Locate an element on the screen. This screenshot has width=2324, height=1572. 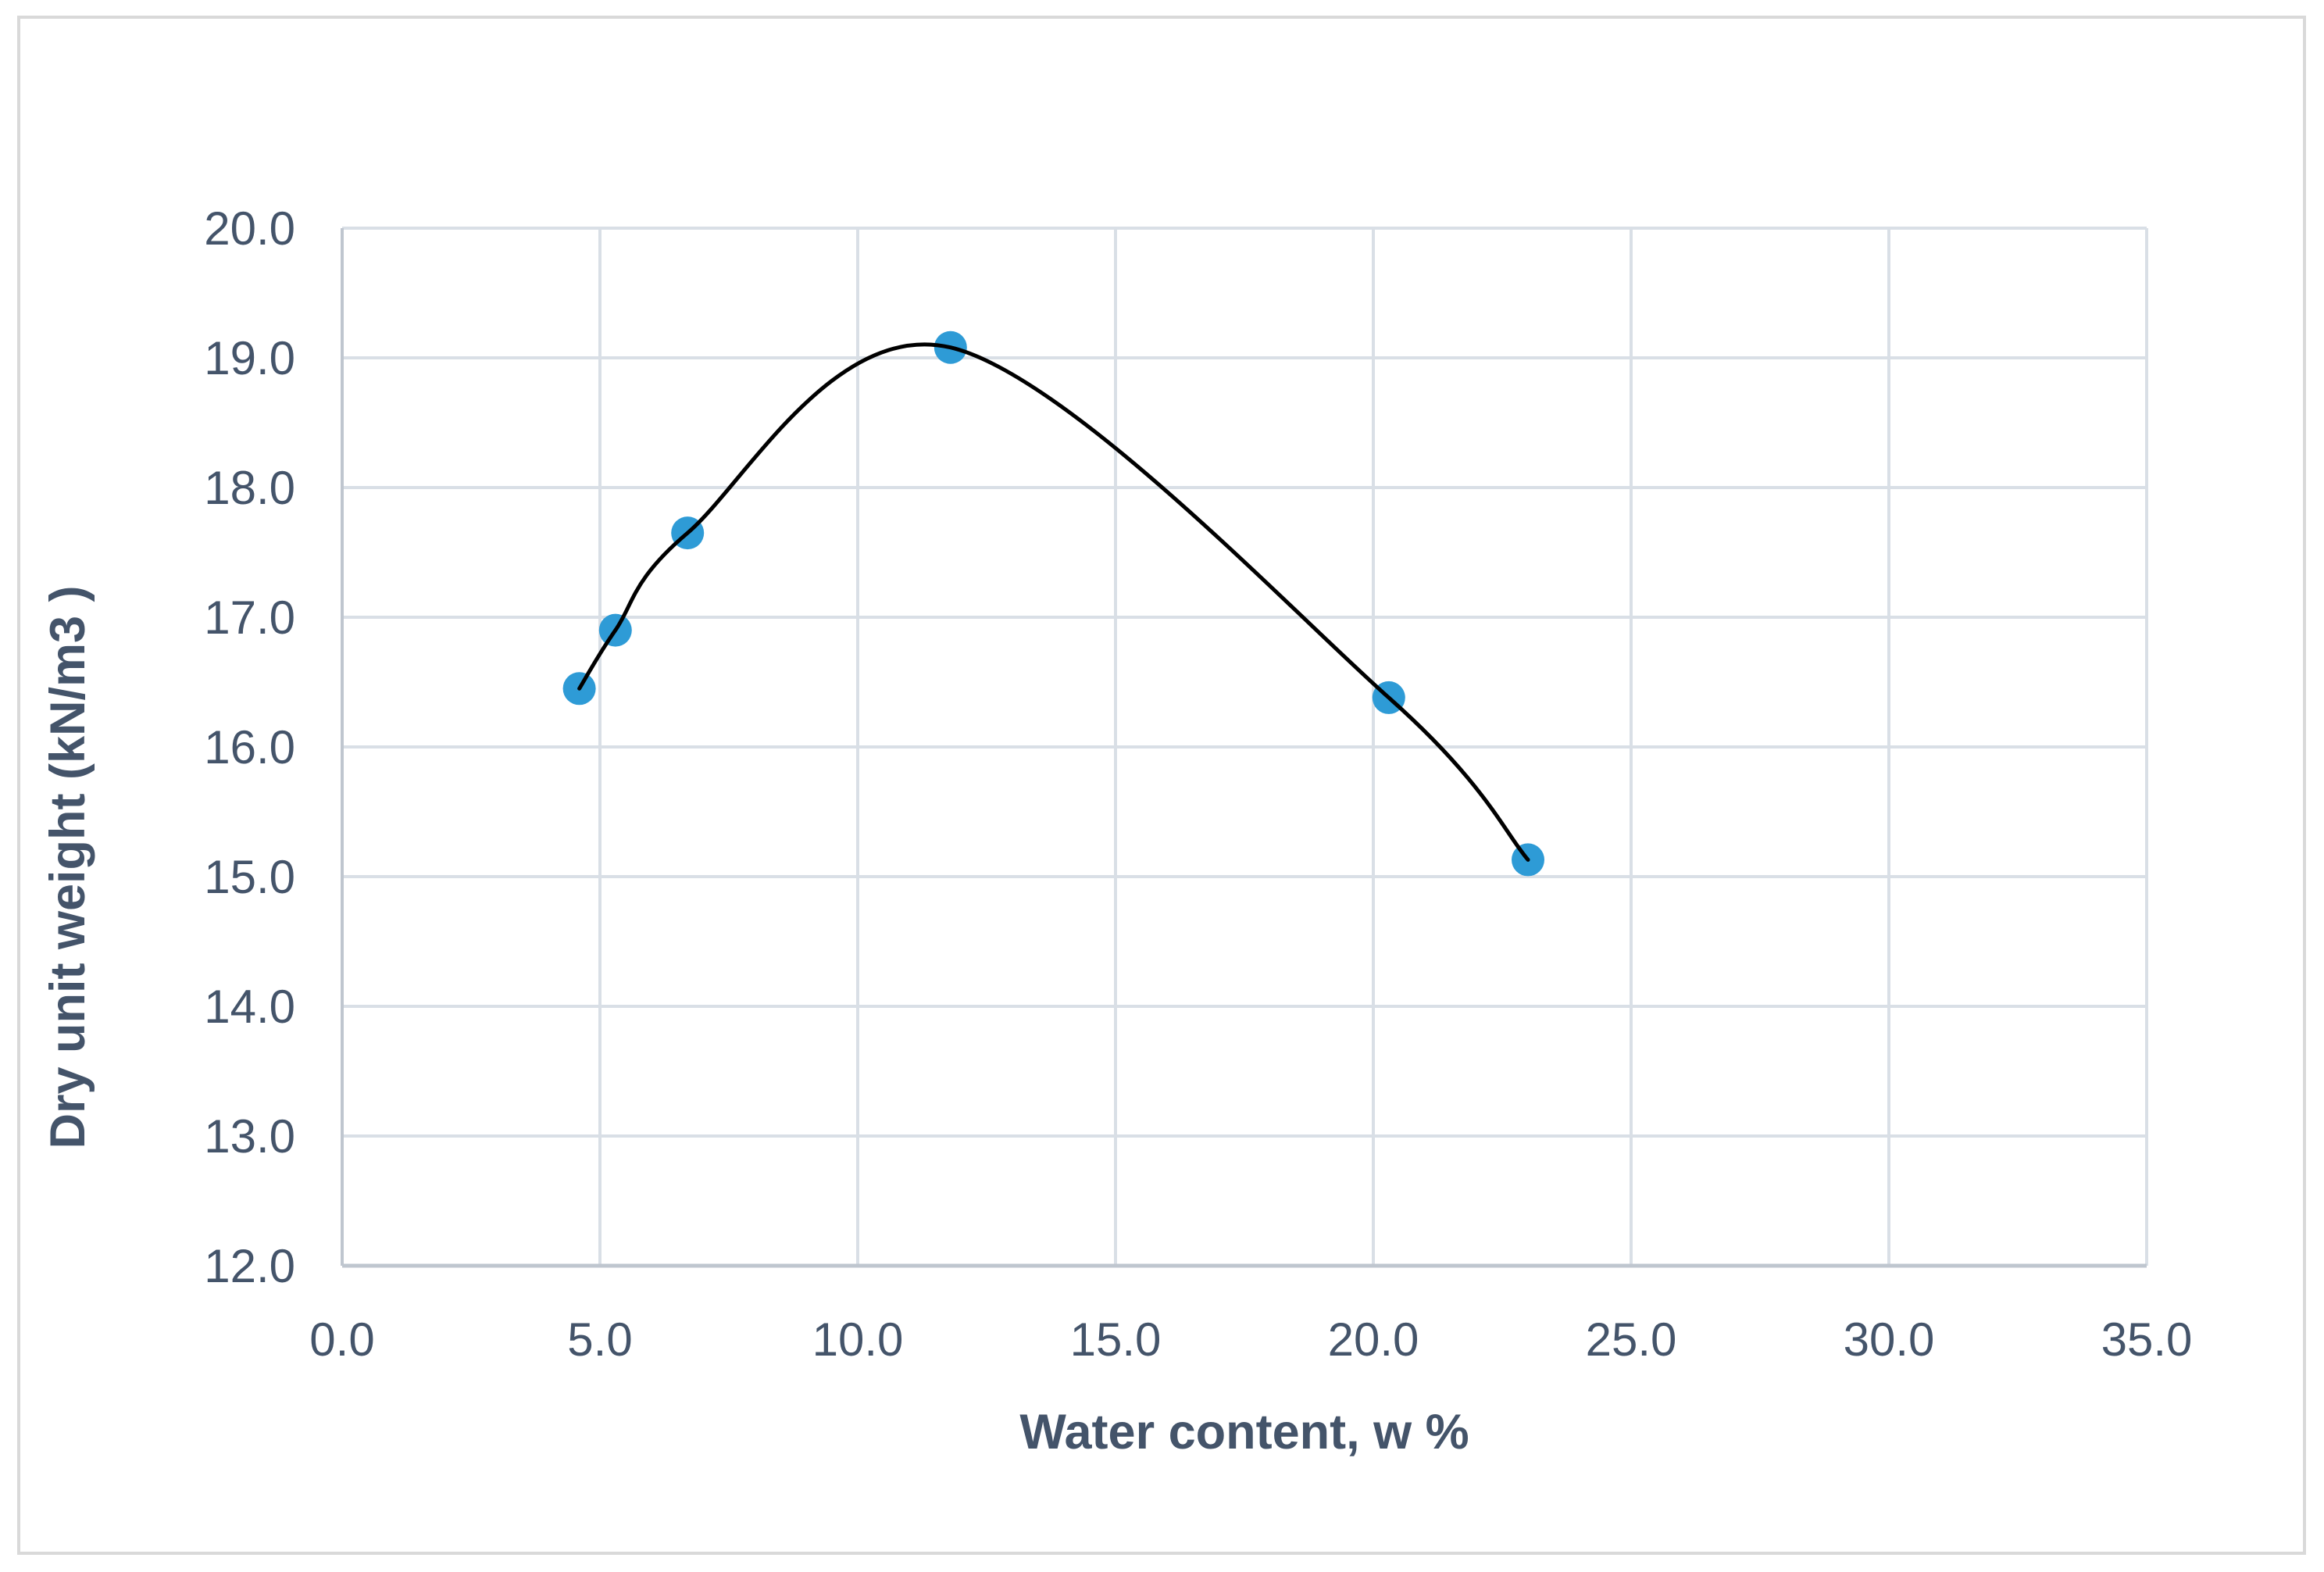
x-tick-label: 0.0 is located at coordinates (341, 1339).